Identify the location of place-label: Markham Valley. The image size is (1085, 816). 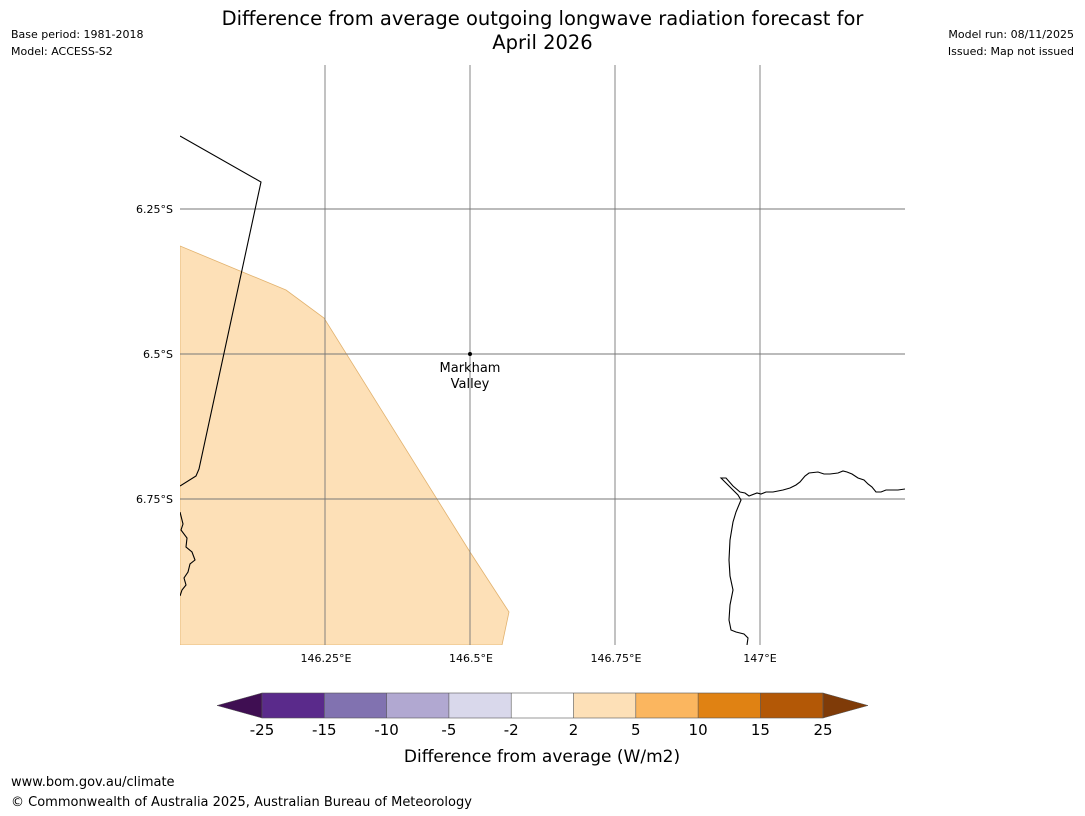
(470, 376).